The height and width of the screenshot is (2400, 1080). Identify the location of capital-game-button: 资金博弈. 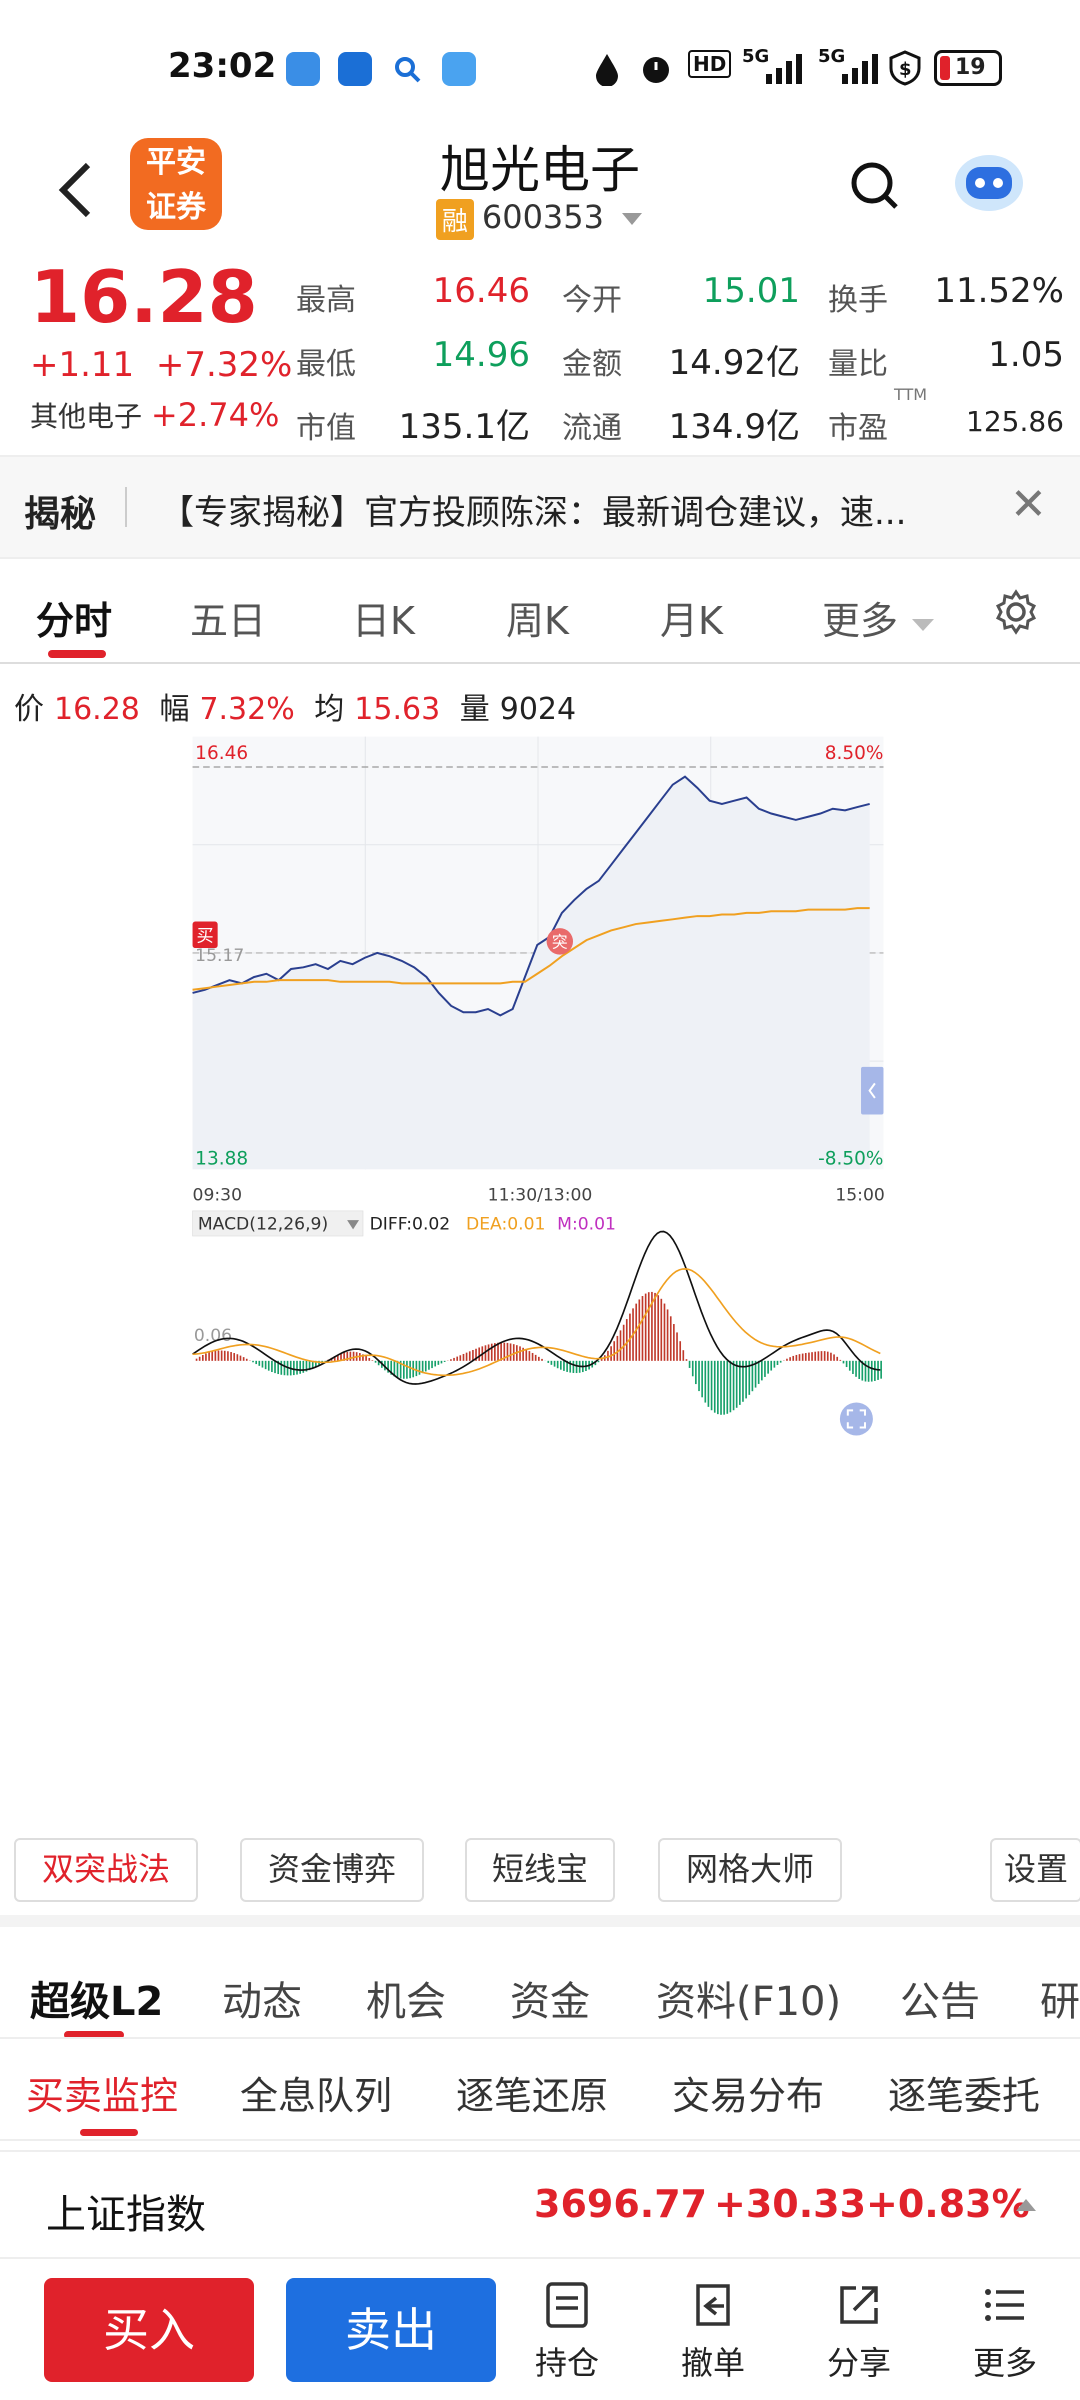
(332, 1870).